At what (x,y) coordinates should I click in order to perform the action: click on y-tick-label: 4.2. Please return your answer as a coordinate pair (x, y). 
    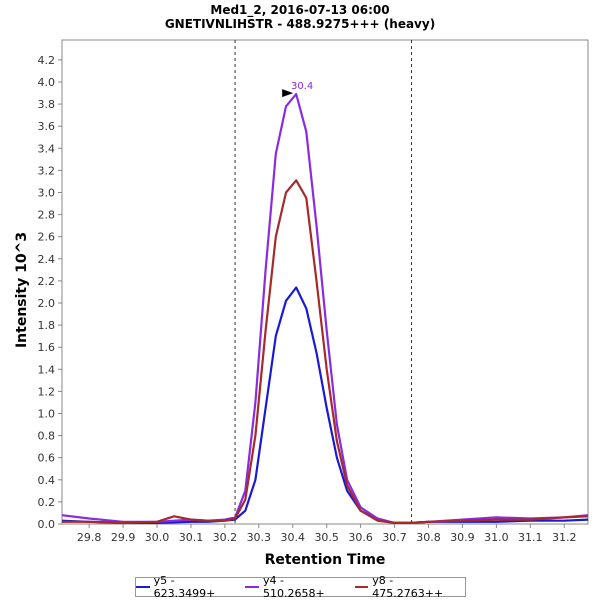
    Looking at the image, I should click on (47, 60).